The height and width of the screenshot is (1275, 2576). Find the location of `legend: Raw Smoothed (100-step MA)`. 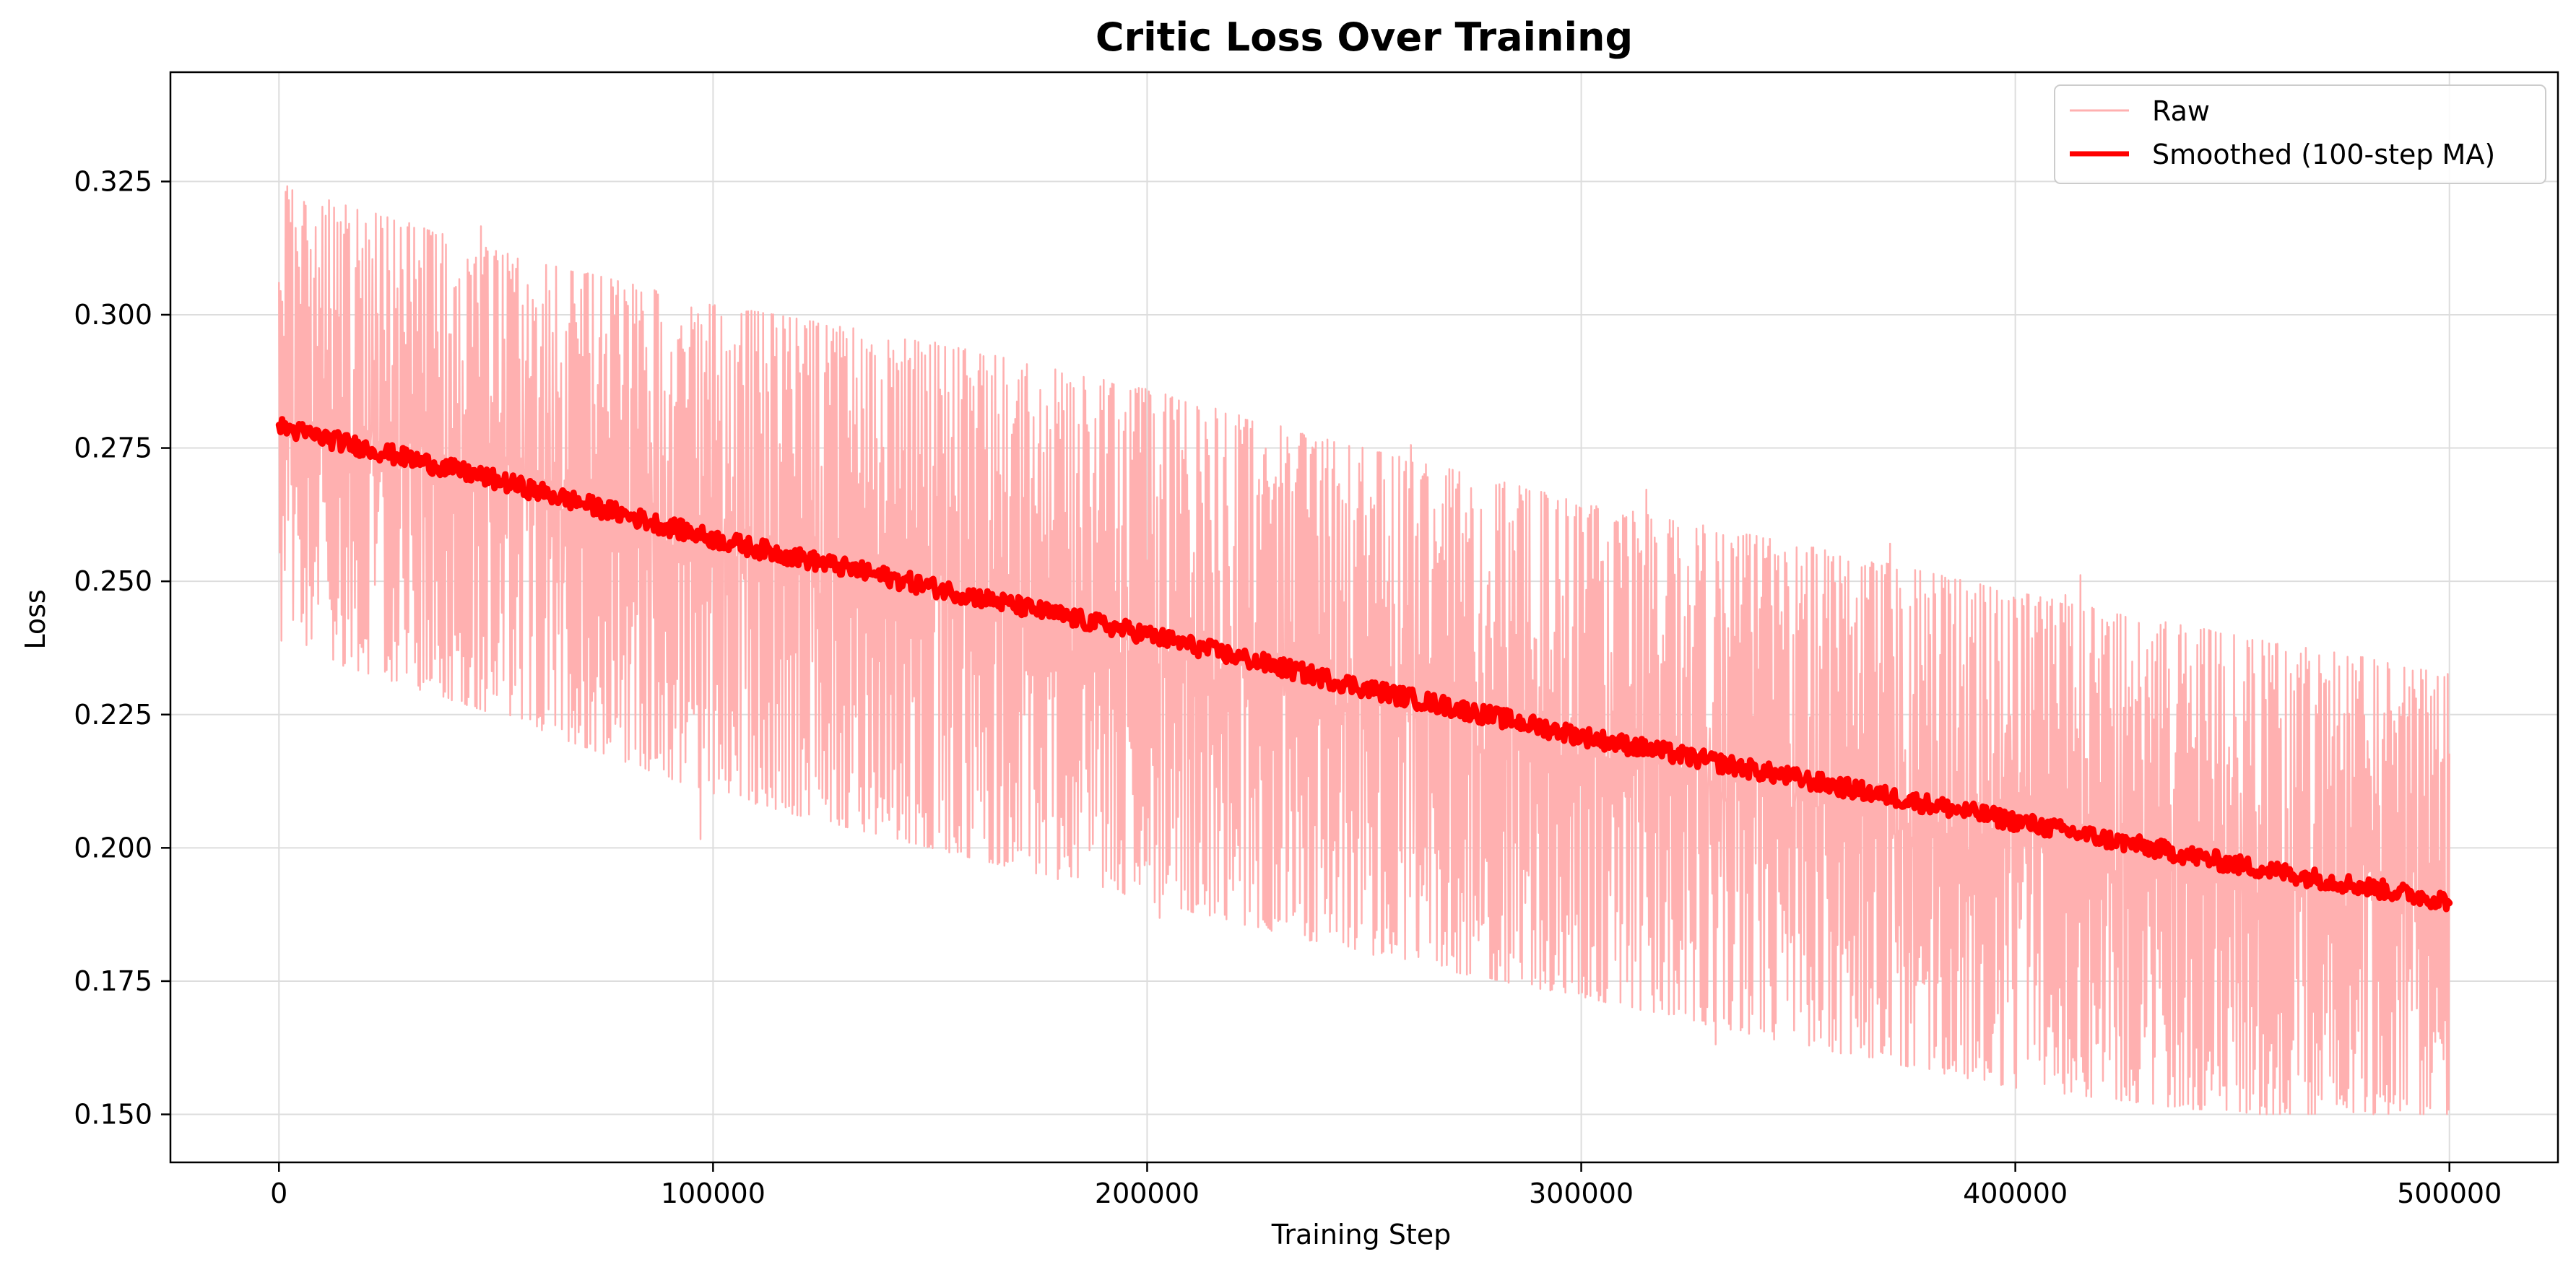

legend: Raw Smoothed (100-step MA) is located at coordinates (2300, 134).